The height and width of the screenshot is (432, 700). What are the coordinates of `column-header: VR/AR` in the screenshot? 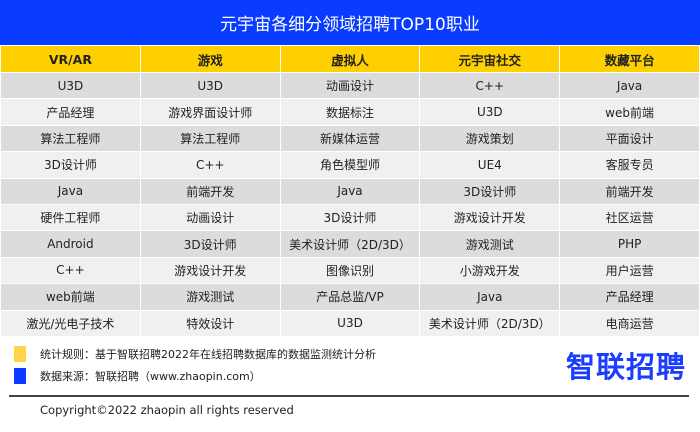 It's located at (70, 59).